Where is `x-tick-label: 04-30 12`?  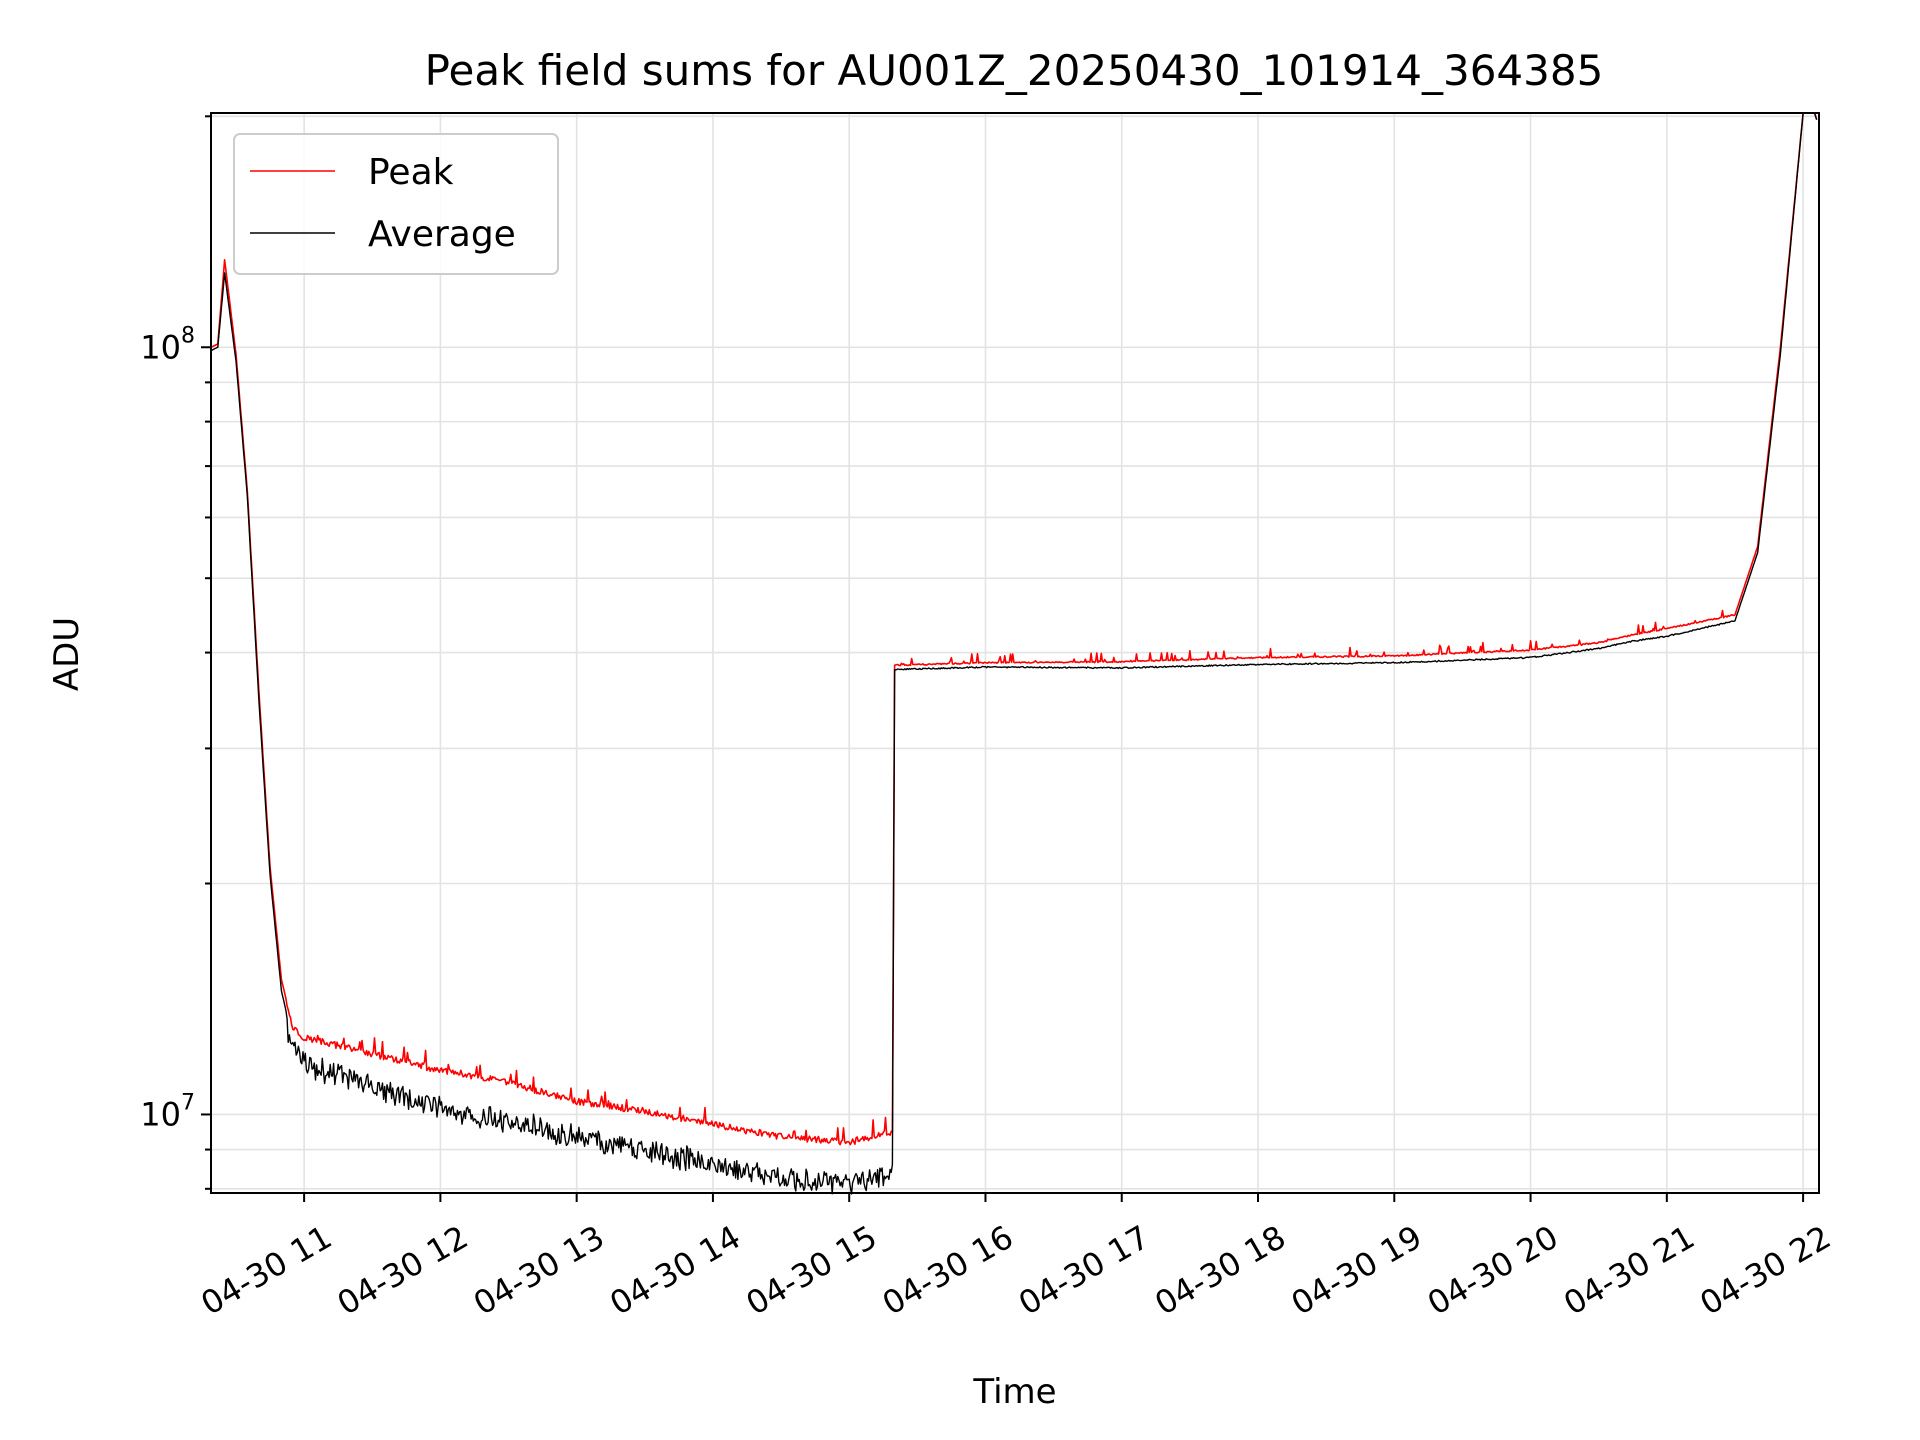 x-tick-label: 04-30 12 is located at coordinates (403, 1270).